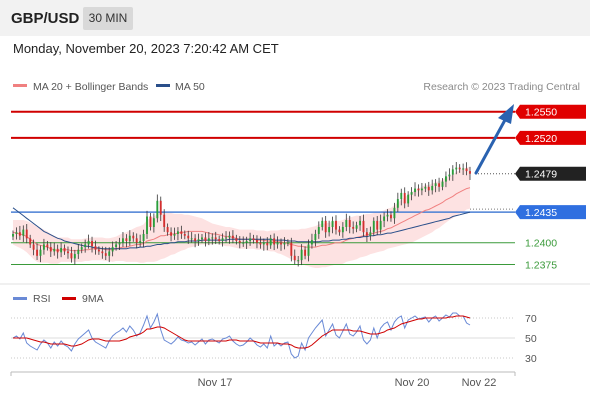 The image size is (590, 400). What do you see at coordinates (541, 266) in the screenshot?
I see `level-tag-1-2375: 1.2375` at bounding box center [541, 266].